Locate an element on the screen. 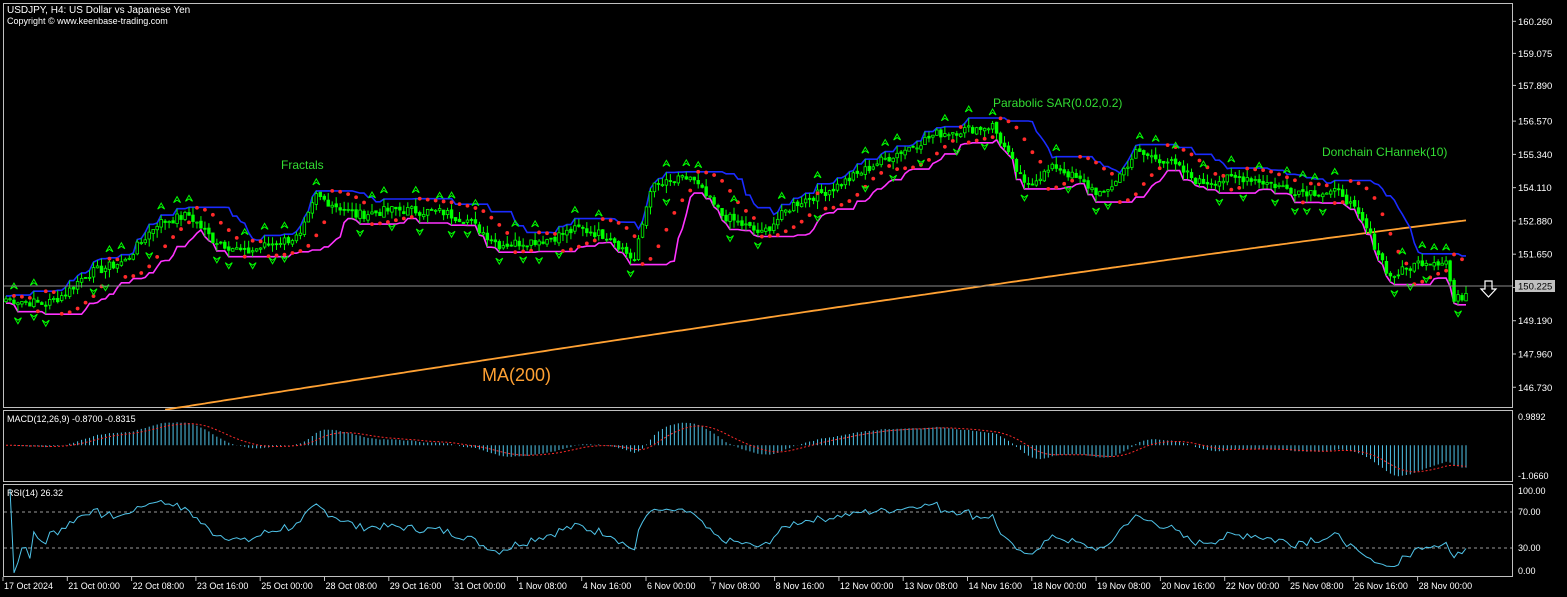 Image resolution: width=1567 pixels, height=597 pixels. rsi-line is located at coordinates (738, 530).